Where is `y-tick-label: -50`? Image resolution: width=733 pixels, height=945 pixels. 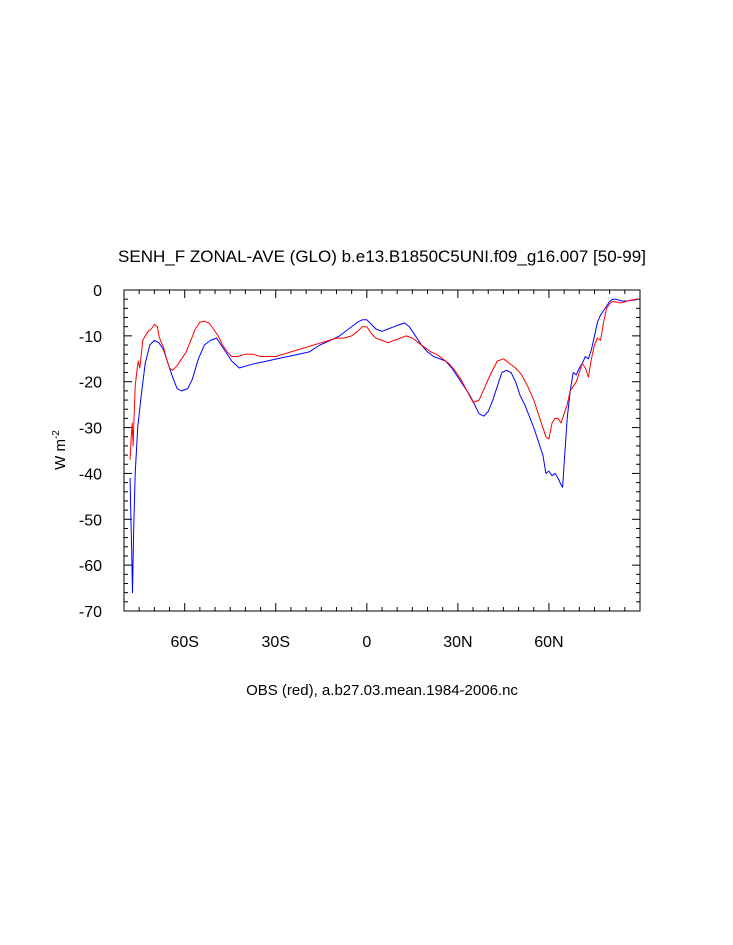 y-tick-label: -50 is located at coordinates (90, 520).